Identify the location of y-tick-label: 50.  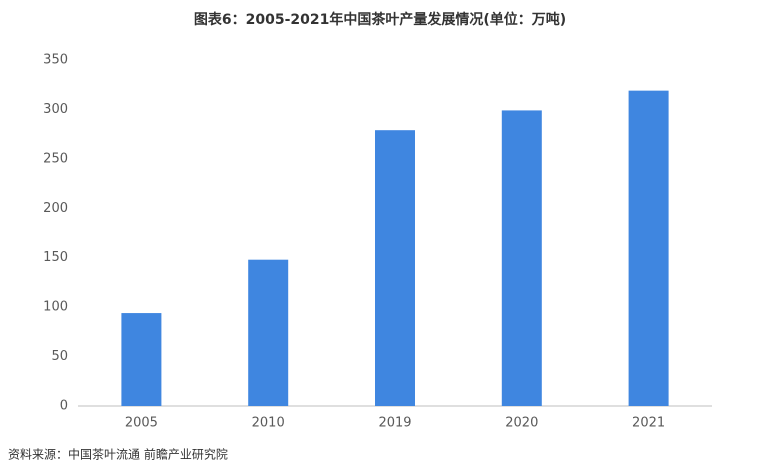
(59, 356).